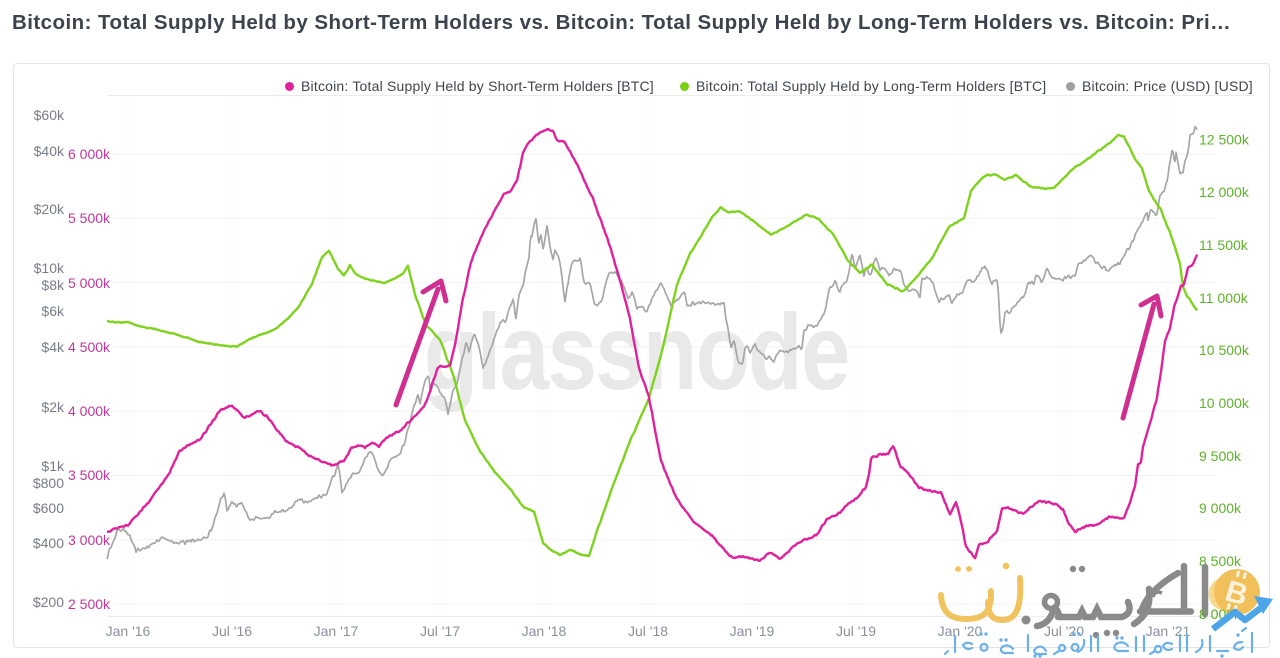 The image size is (1280, 658). What do you see at coordinates (752, 631) in the screenshot?
I see `svg-text: Jan '19` at bounding box center [752, 631].